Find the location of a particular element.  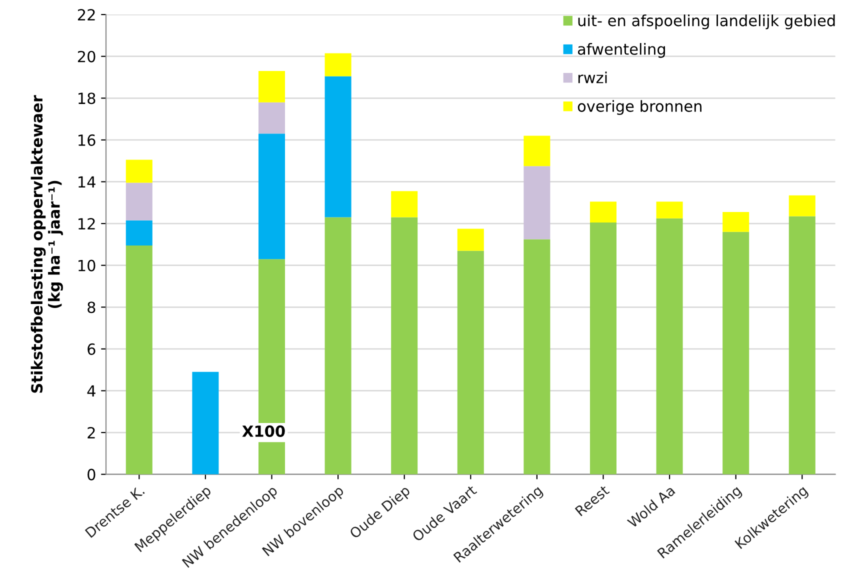

y-tick-label: 22 is located at coordinates (86, 14).